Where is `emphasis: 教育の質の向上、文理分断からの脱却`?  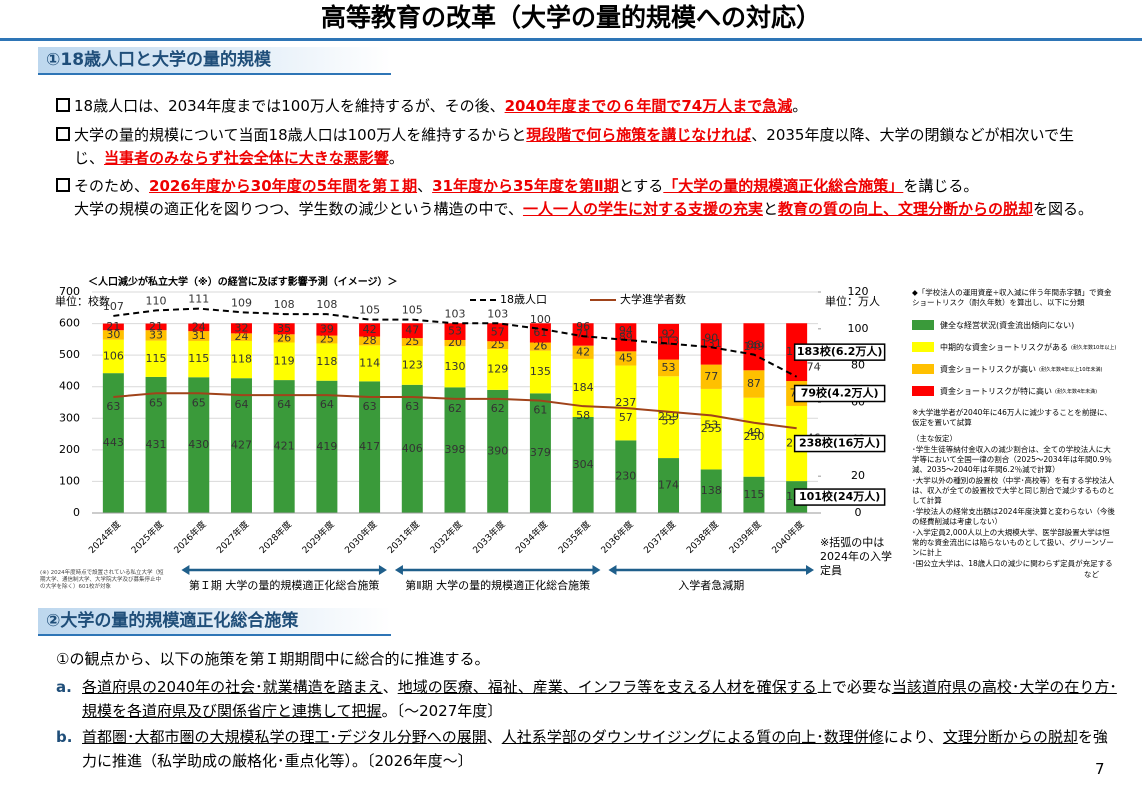
emphasis: 教育の質の向上、文理分断からの脱却 is located at coordinates (906, 209).